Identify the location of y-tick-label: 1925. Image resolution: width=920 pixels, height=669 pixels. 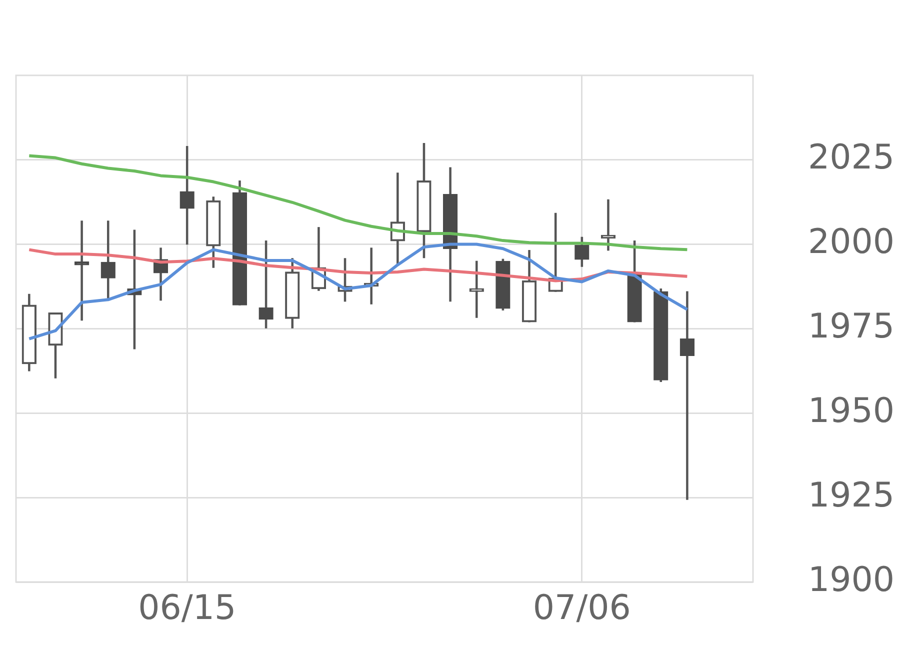
(851, 495).